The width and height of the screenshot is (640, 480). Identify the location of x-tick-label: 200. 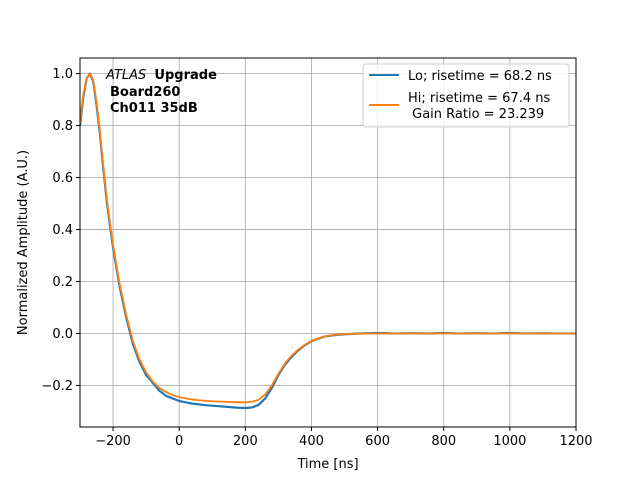
(245, 441).